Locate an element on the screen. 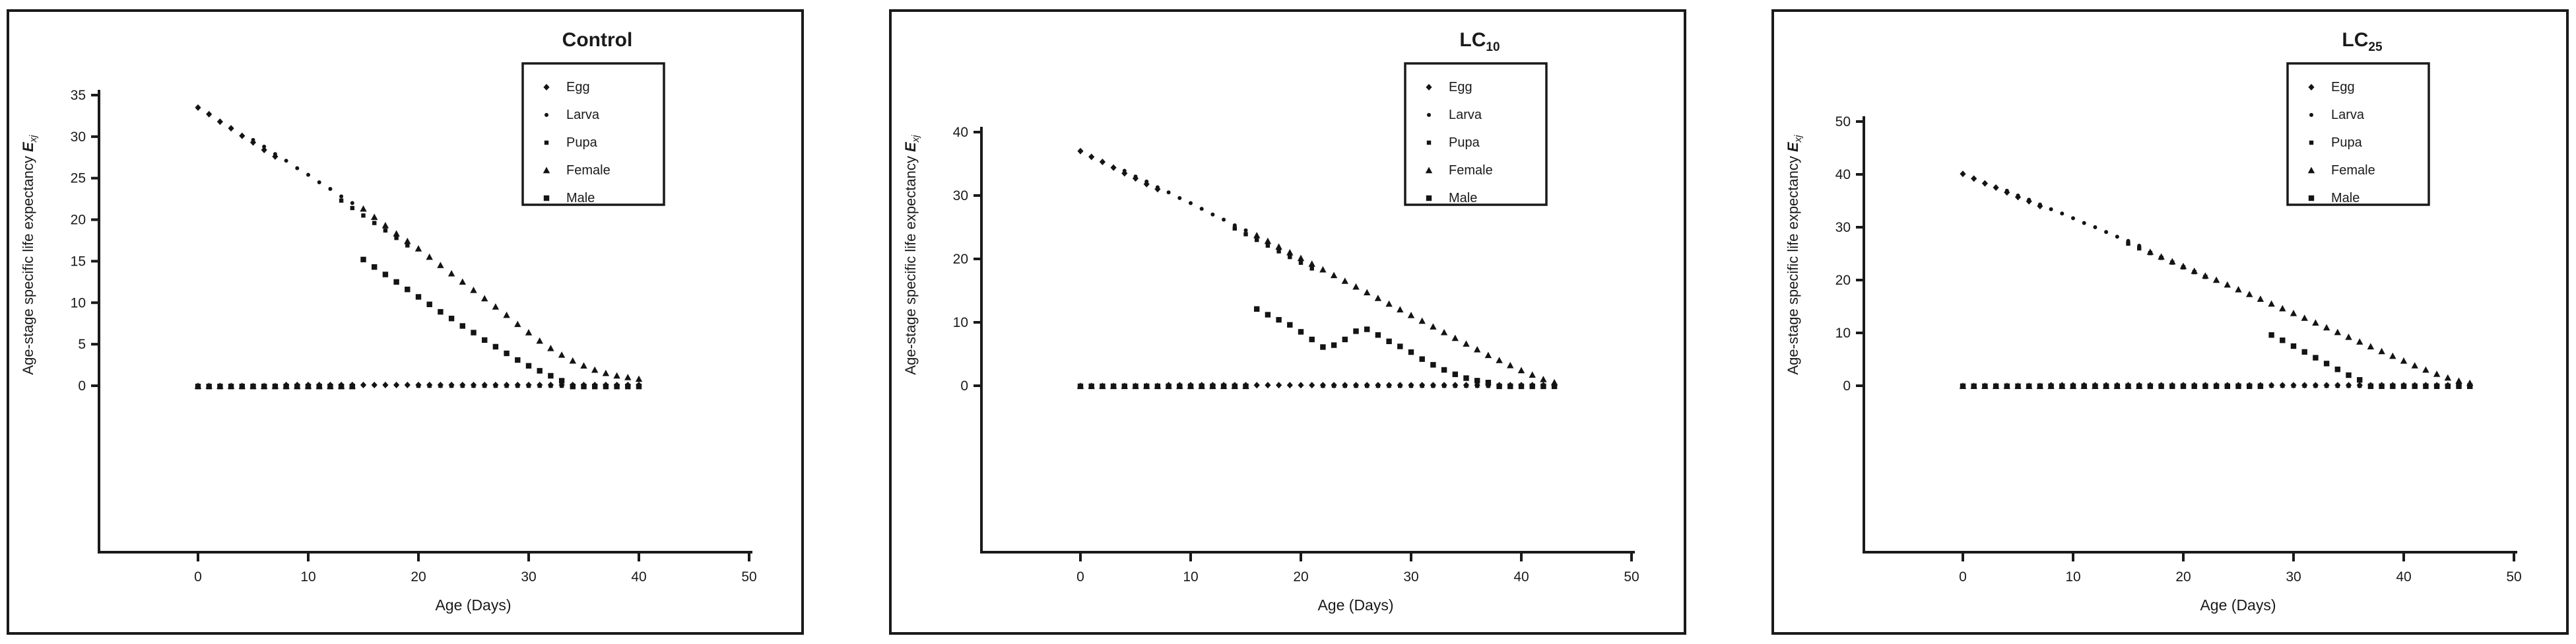  legend-marker-male is located at coordinates (2311, 198).